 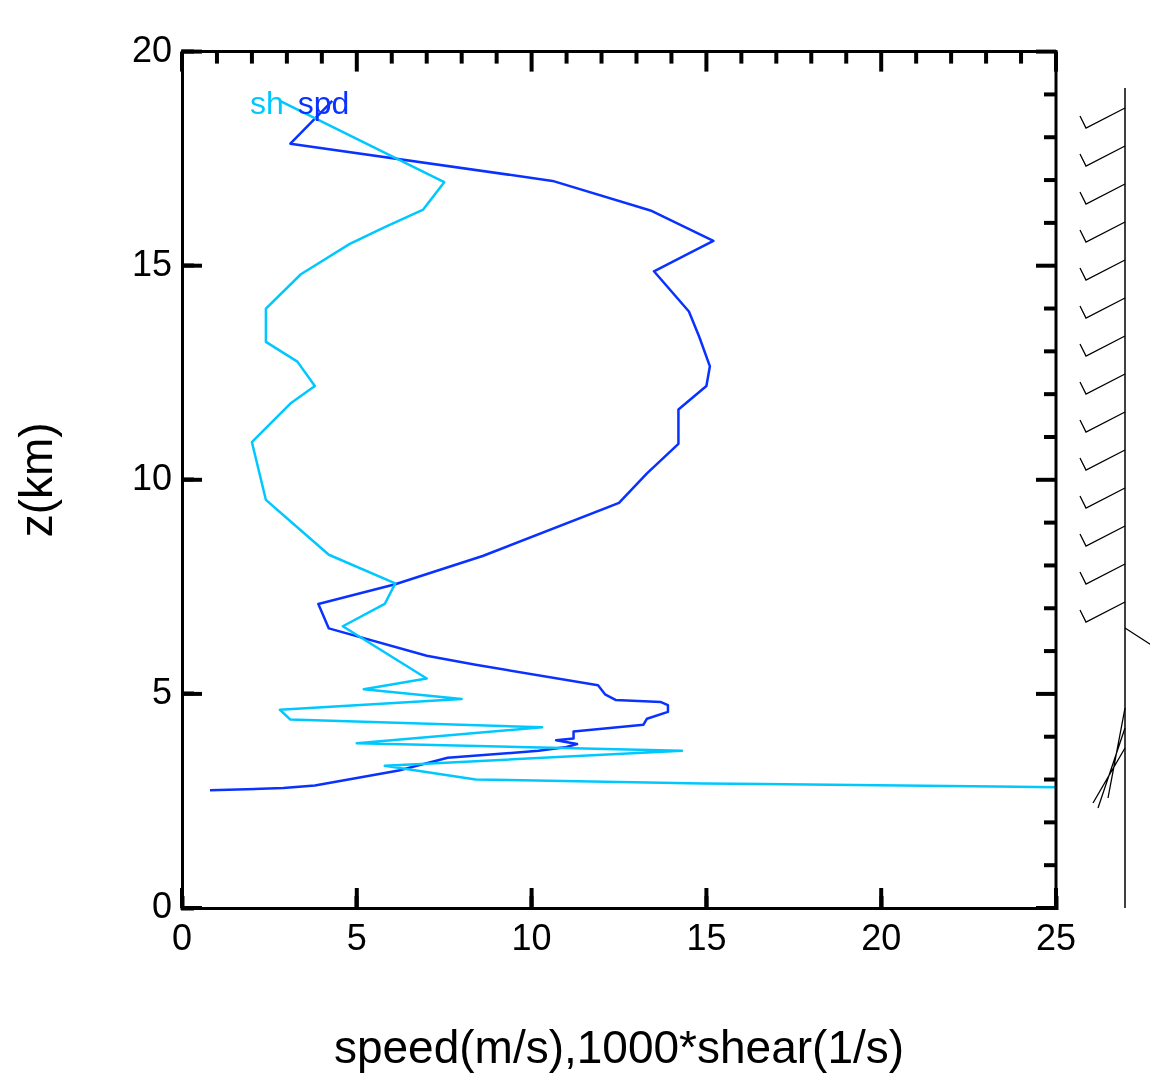 What do you see at coordinates (1056, 937) in the screenshot?
I see `x-tick-label: 25` at bounding box center [1056, 937].